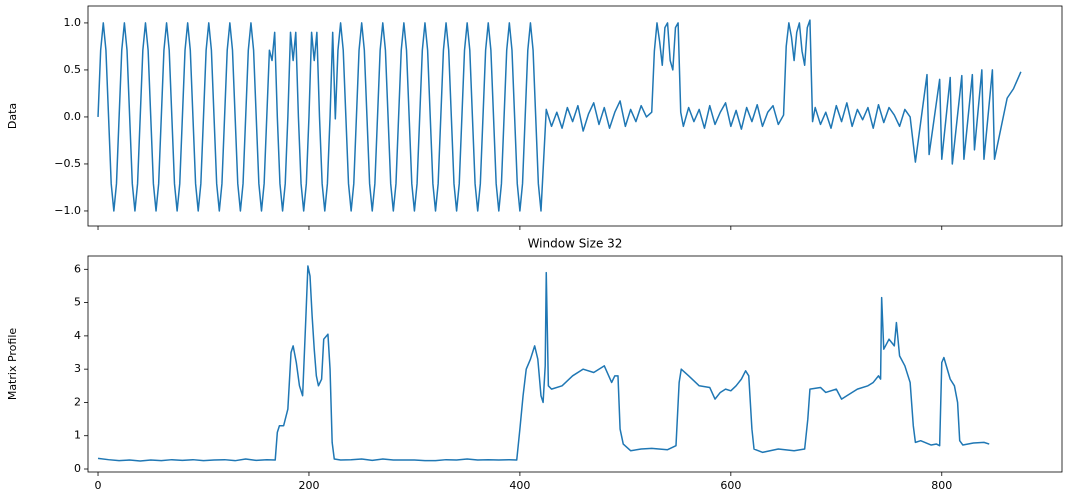 The image size is (1072, 496). Describe the element at coordinates (77, 401) in the screenshot. I see `y-tick-label: 2` at that location.